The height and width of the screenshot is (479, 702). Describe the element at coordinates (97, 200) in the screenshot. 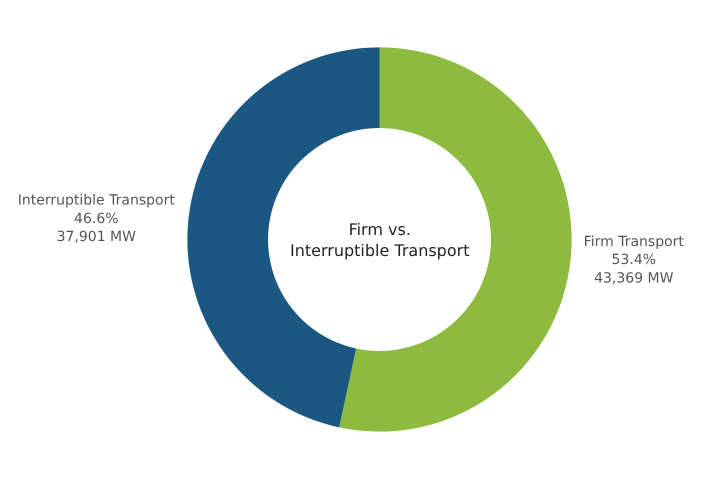

I see `slice-label: Interruptible Transport` at that location.